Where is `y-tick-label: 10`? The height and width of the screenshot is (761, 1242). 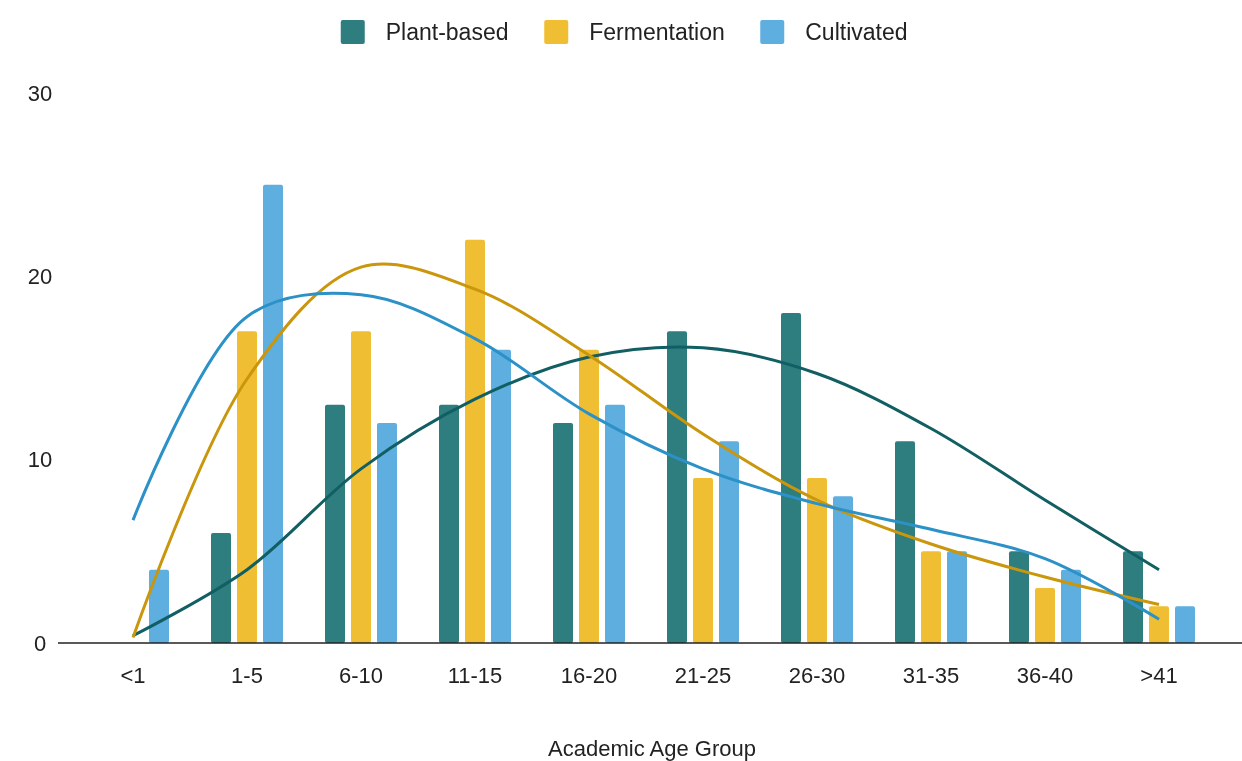 y-tick-label: 10 is located at coordinates (40, 460).